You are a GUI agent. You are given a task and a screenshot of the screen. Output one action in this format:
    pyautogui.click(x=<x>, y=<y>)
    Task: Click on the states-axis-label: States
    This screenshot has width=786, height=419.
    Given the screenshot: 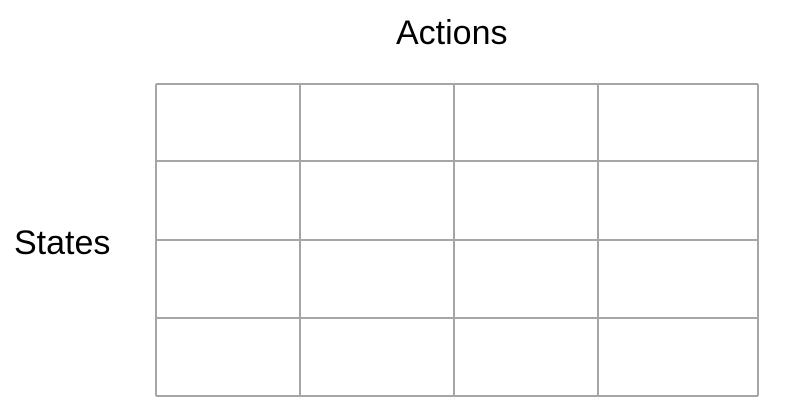 What is the action you would take?
    pyautogui.click(x=62, y=243)
    